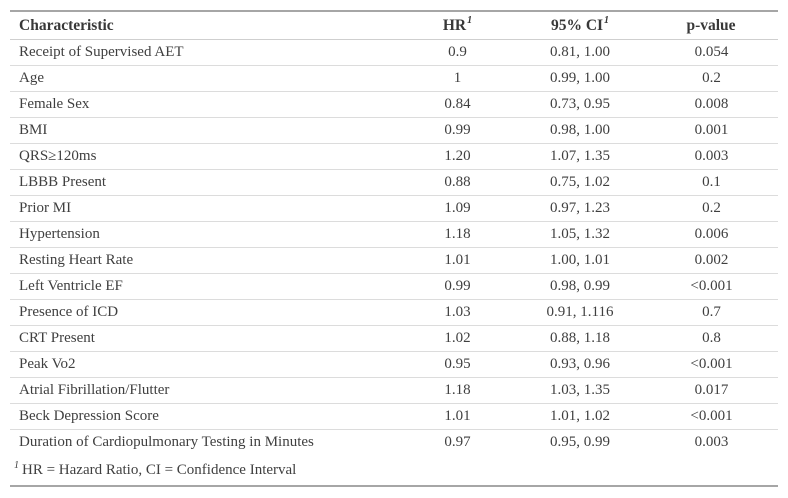 The width and height of the screenshot is (788, 498). What do you see at coordinates (205, 286) in the screenshot?
I see `characteristic-cell: Left Ventricle EF` at bounding box center [205, 286].